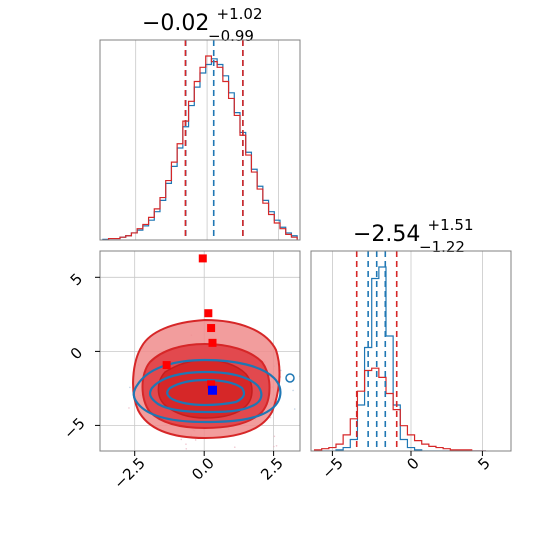  What do you see at coordinates (207, 140) in the screenshot?
I see `grid-top-left` at bounding box center [207, 140].